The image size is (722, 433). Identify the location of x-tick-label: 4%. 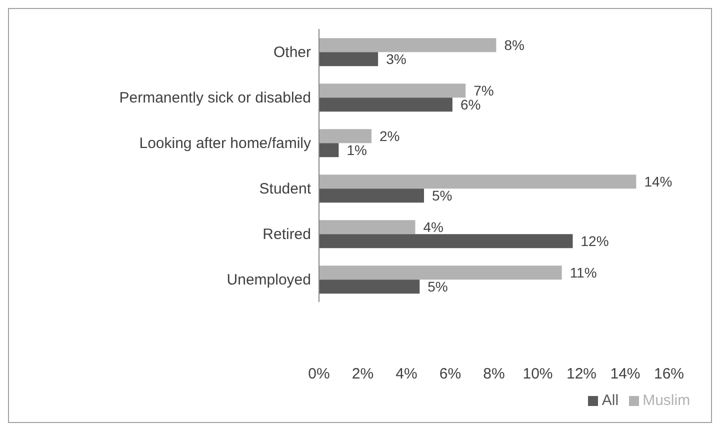
(407, 374).